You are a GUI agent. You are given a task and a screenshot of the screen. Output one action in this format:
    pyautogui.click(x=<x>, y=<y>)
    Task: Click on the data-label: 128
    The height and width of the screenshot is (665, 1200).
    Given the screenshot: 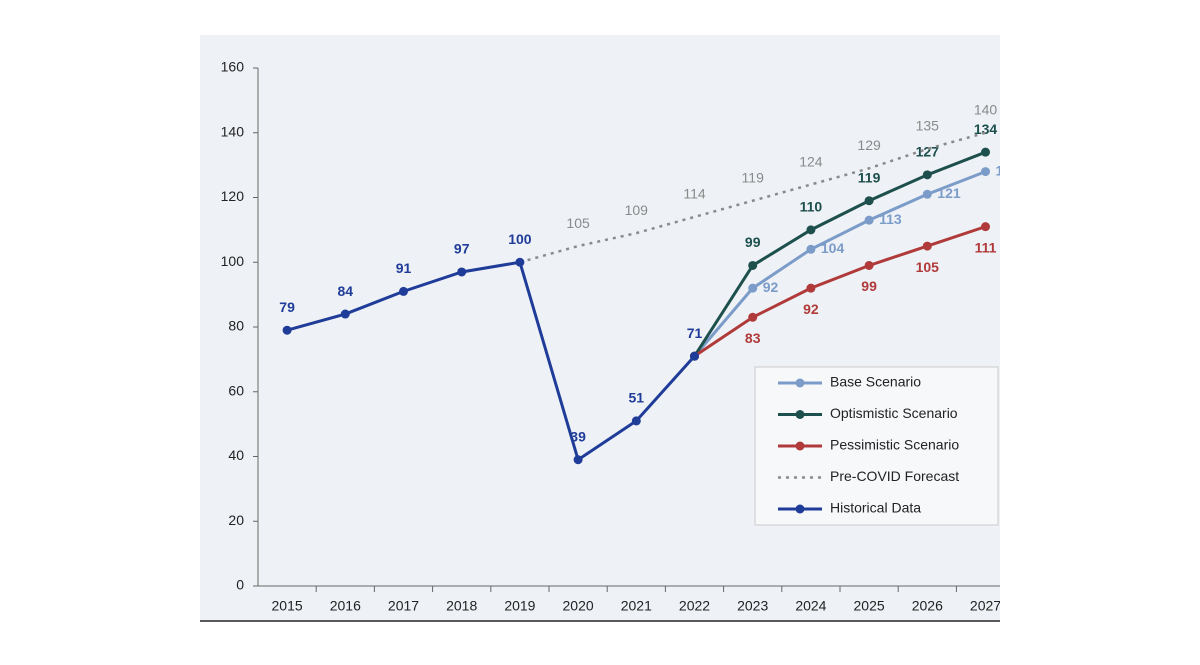 What is the action you would take?
    pyautogui.click(x=1008, y=170)
    